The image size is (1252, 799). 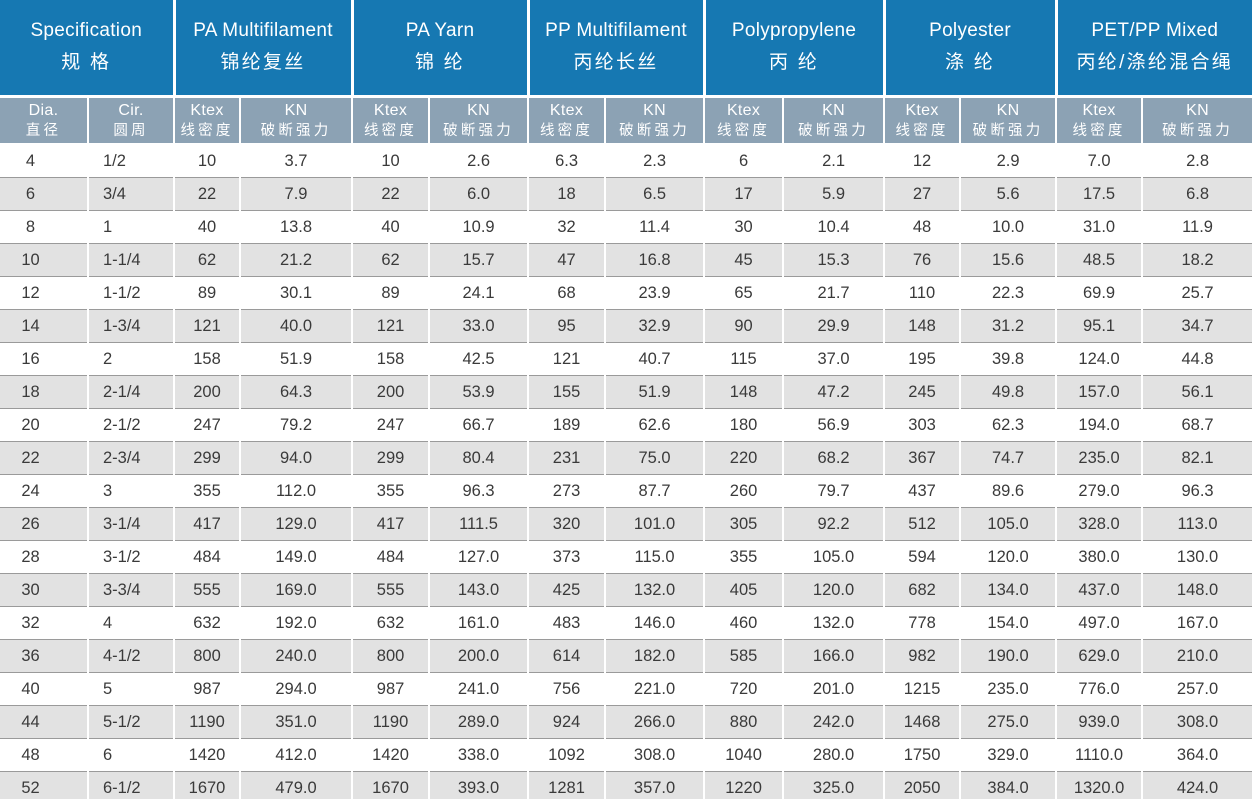 What do you see at coordinates (1197, 491) in the screenshot?
I see `table-cell: 96.3` at bounding box center [1197, 491].